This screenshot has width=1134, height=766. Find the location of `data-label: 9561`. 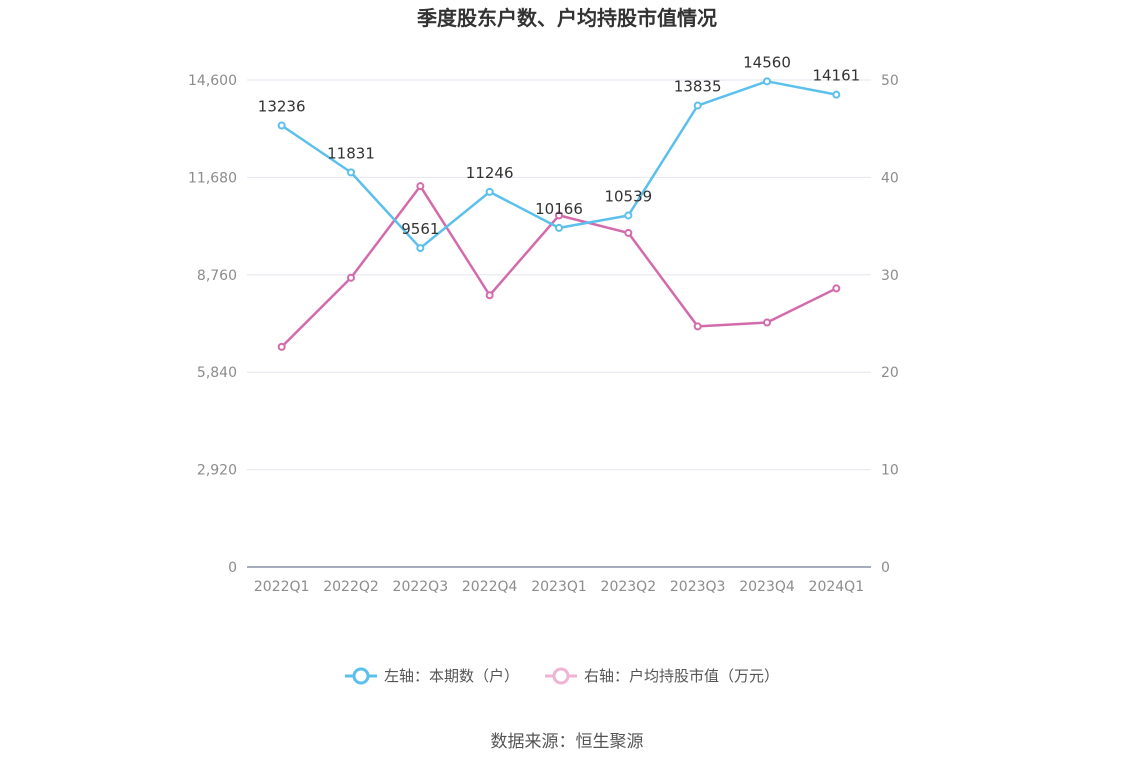

data-label: 9561 is located at coordinates (420, 229).